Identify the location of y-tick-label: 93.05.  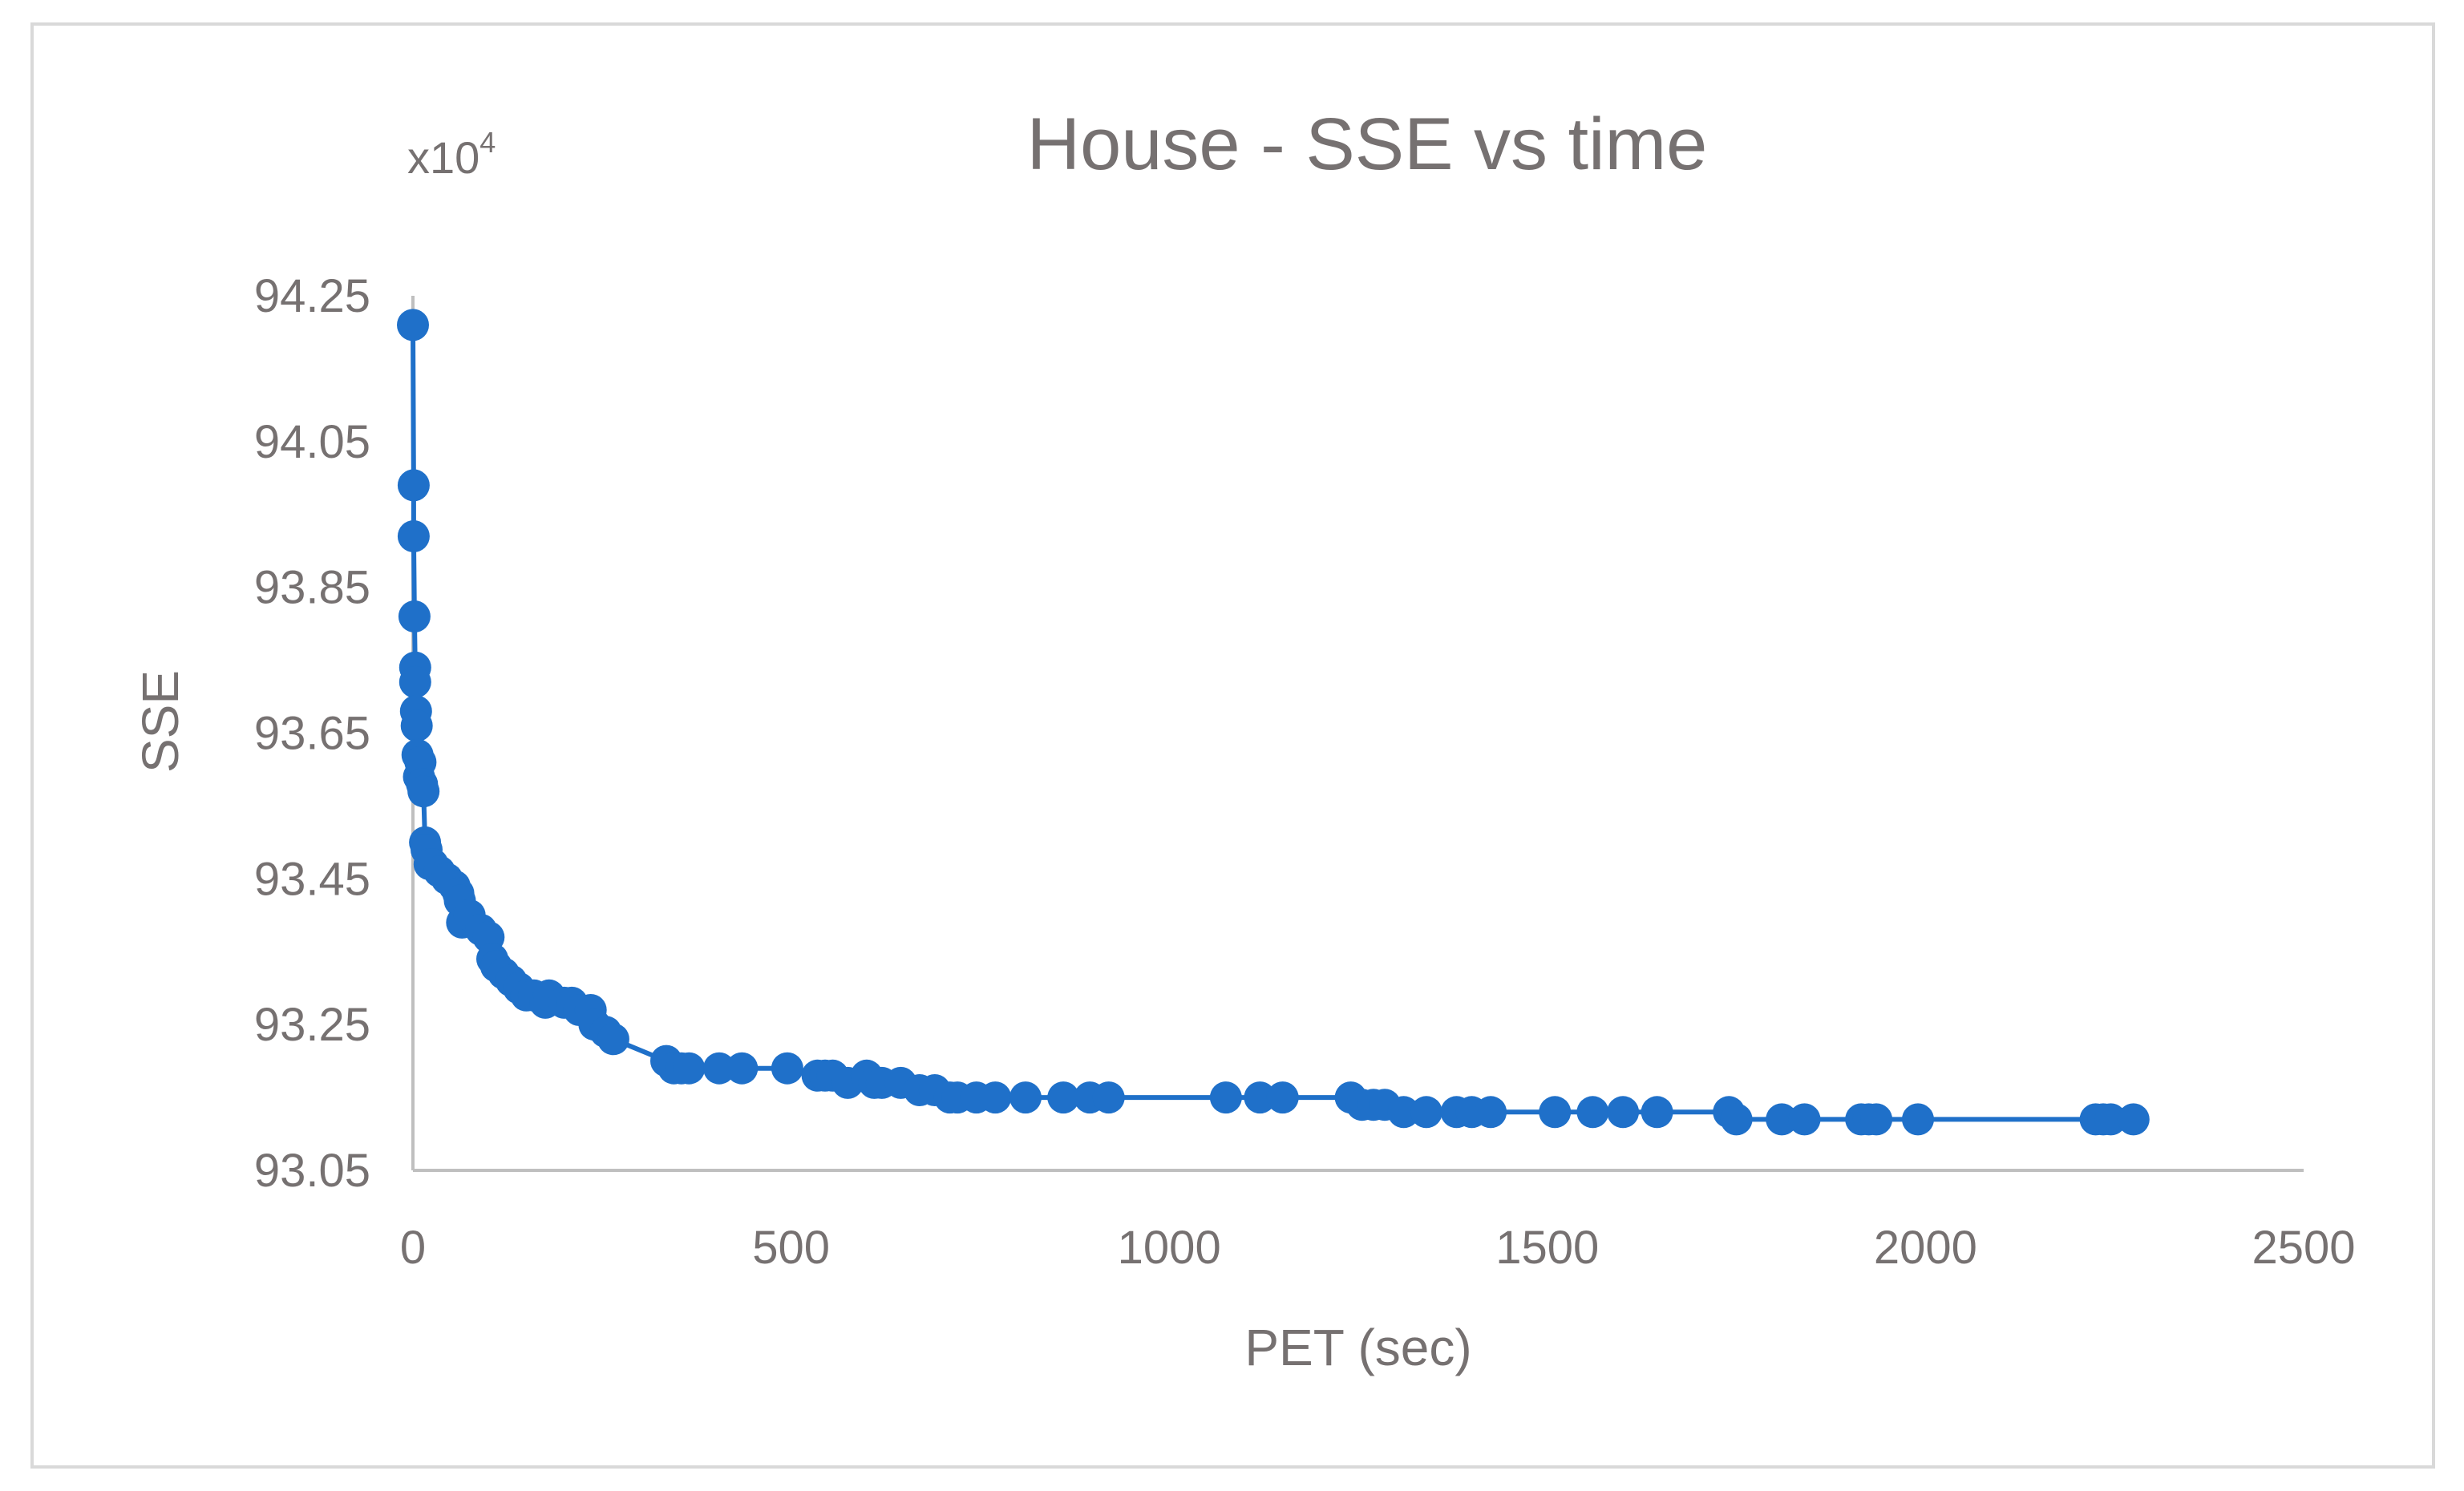
(312, 1171).